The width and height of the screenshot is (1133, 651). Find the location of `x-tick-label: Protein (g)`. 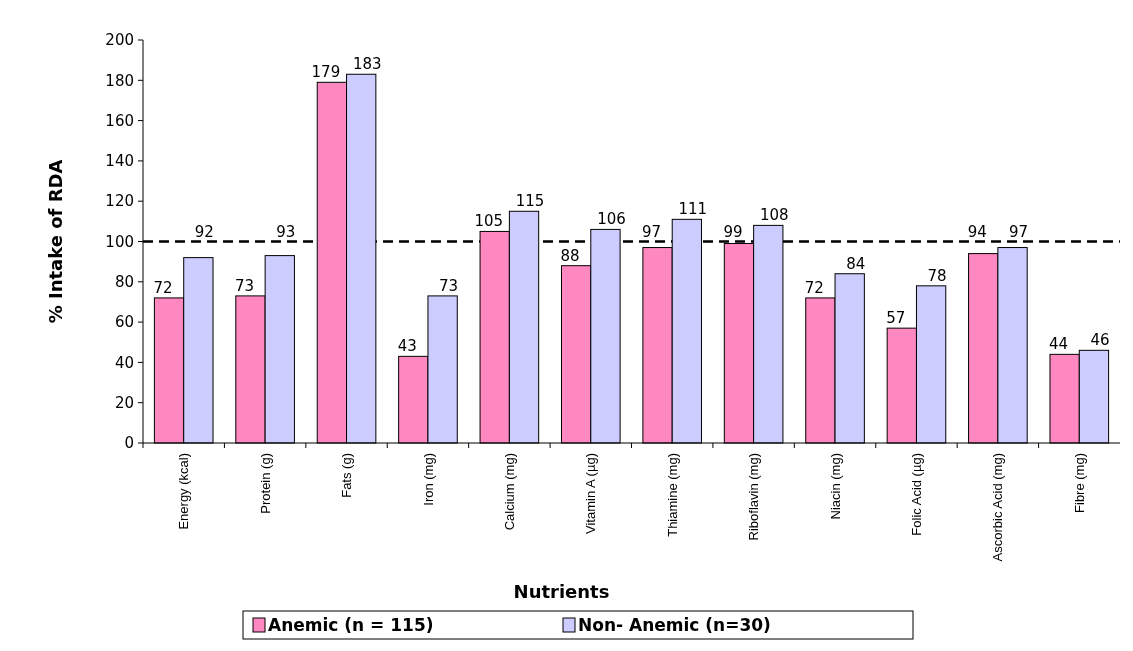

x-tick-label: Protein (g) is located at coordinates (265, 483).